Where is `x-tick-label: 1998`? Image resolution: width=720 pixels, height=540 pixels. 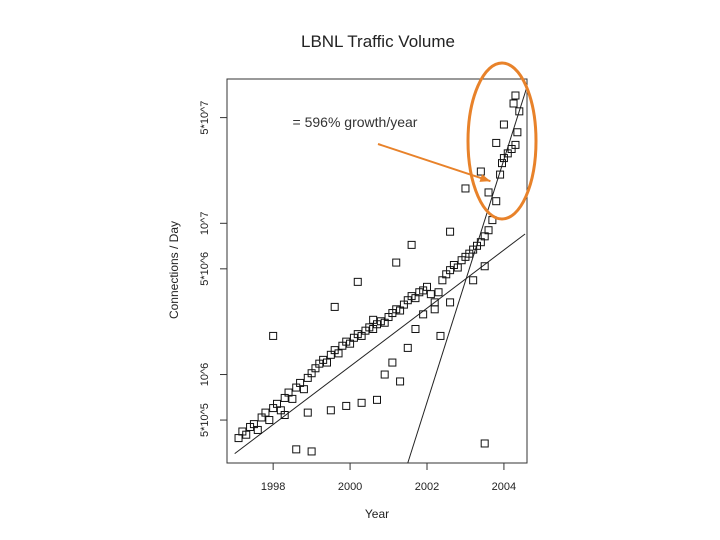
x-tick-label: 1998 is located at coordinates (273, 487).